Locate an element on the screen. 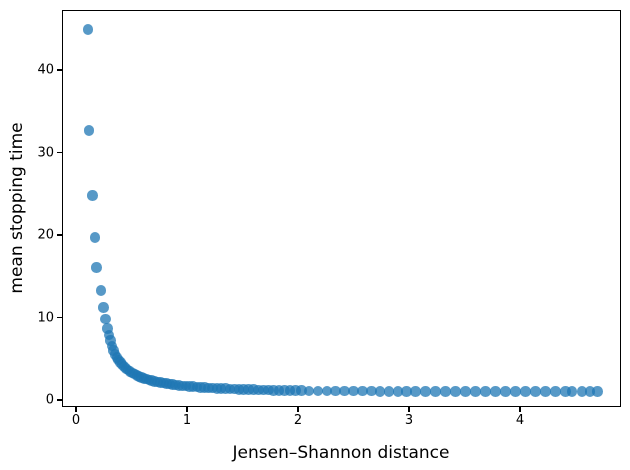 The width and height of the screenshot is (630, 470). x-tick-label: 2 is located at coordinates (298, 420).